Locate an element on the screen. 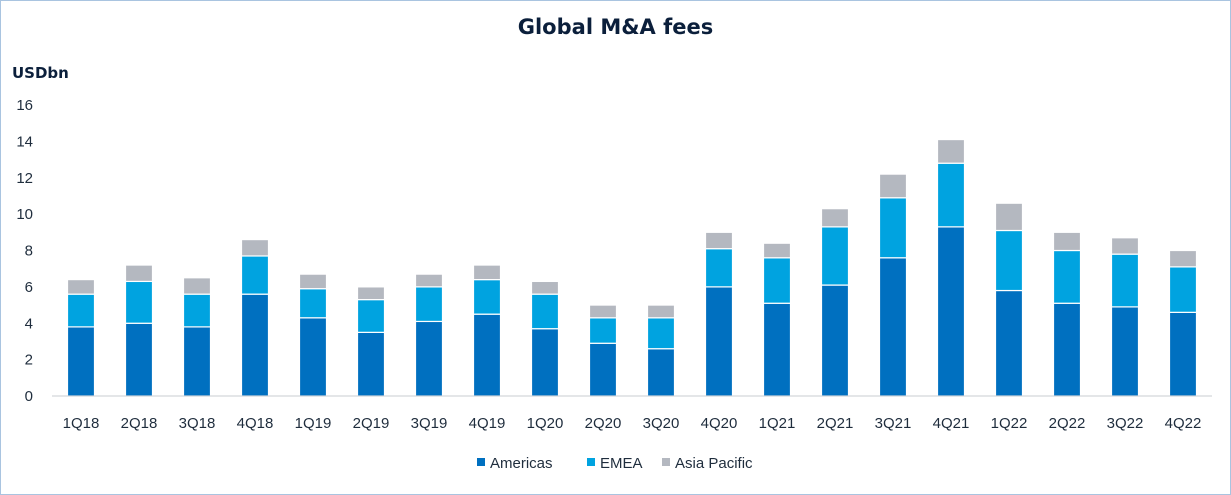 The width and height of the screenshot is (1231, 495). legend-label: Americas is located at coordinates (521, 463).